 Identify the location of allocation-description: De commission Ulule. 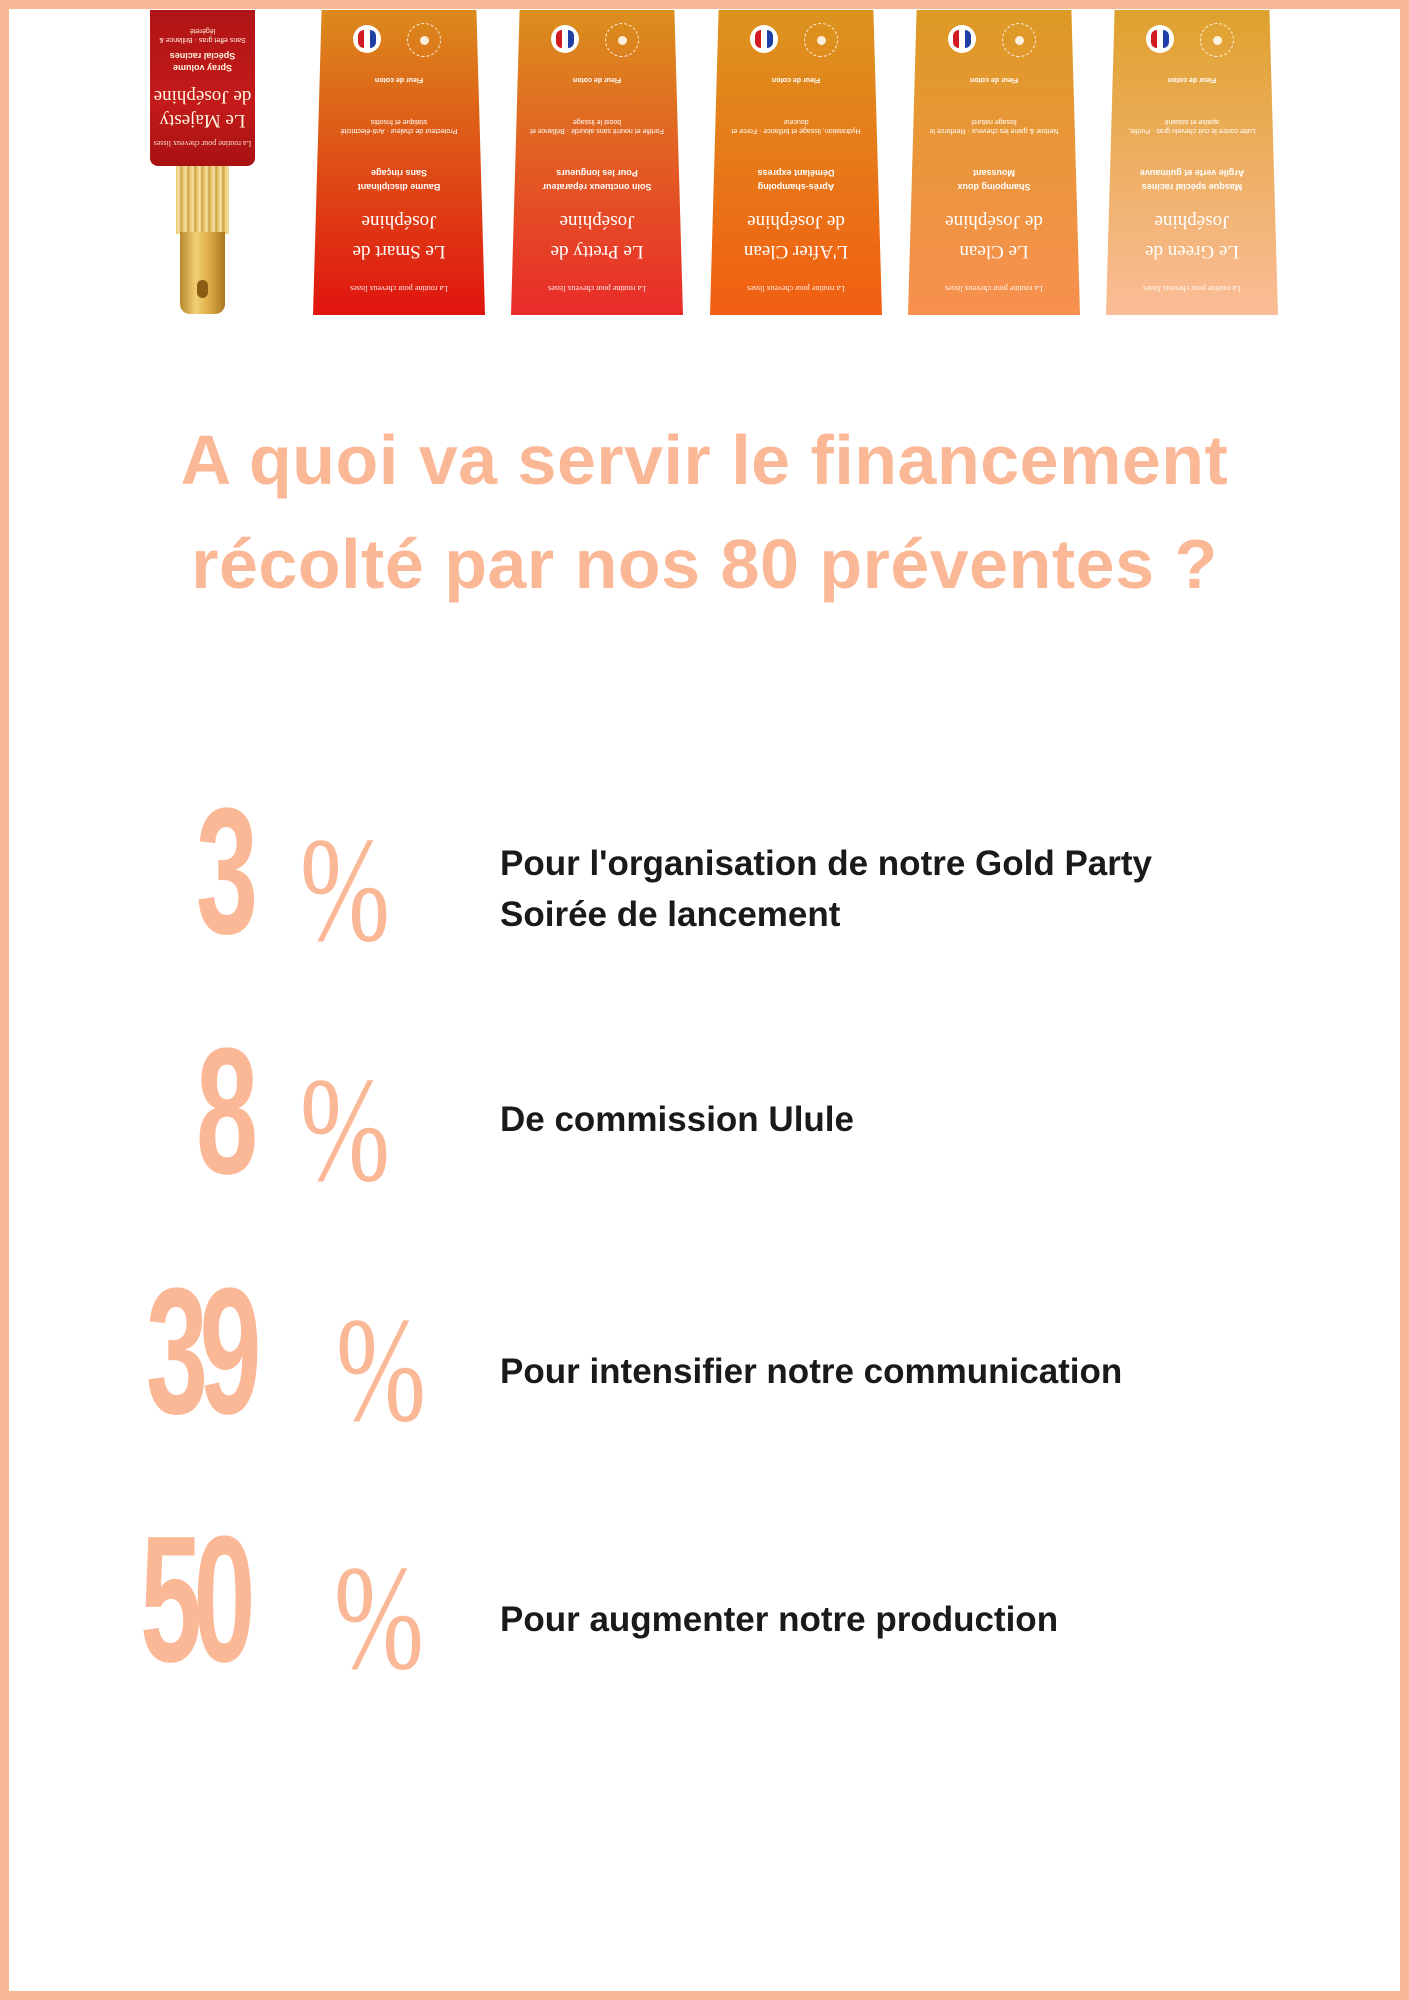
(910, 1119).